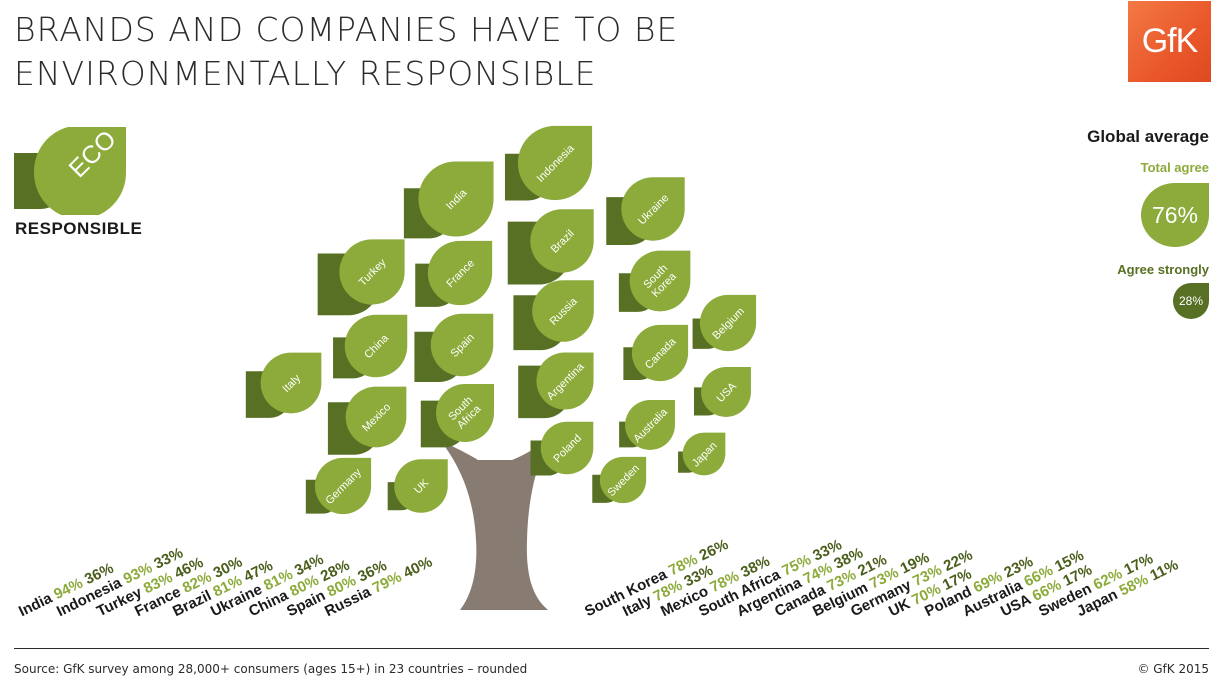  Describe the element at coordinates (565, 381) in the screenshot. I see `total-mark-argentina` at that location.